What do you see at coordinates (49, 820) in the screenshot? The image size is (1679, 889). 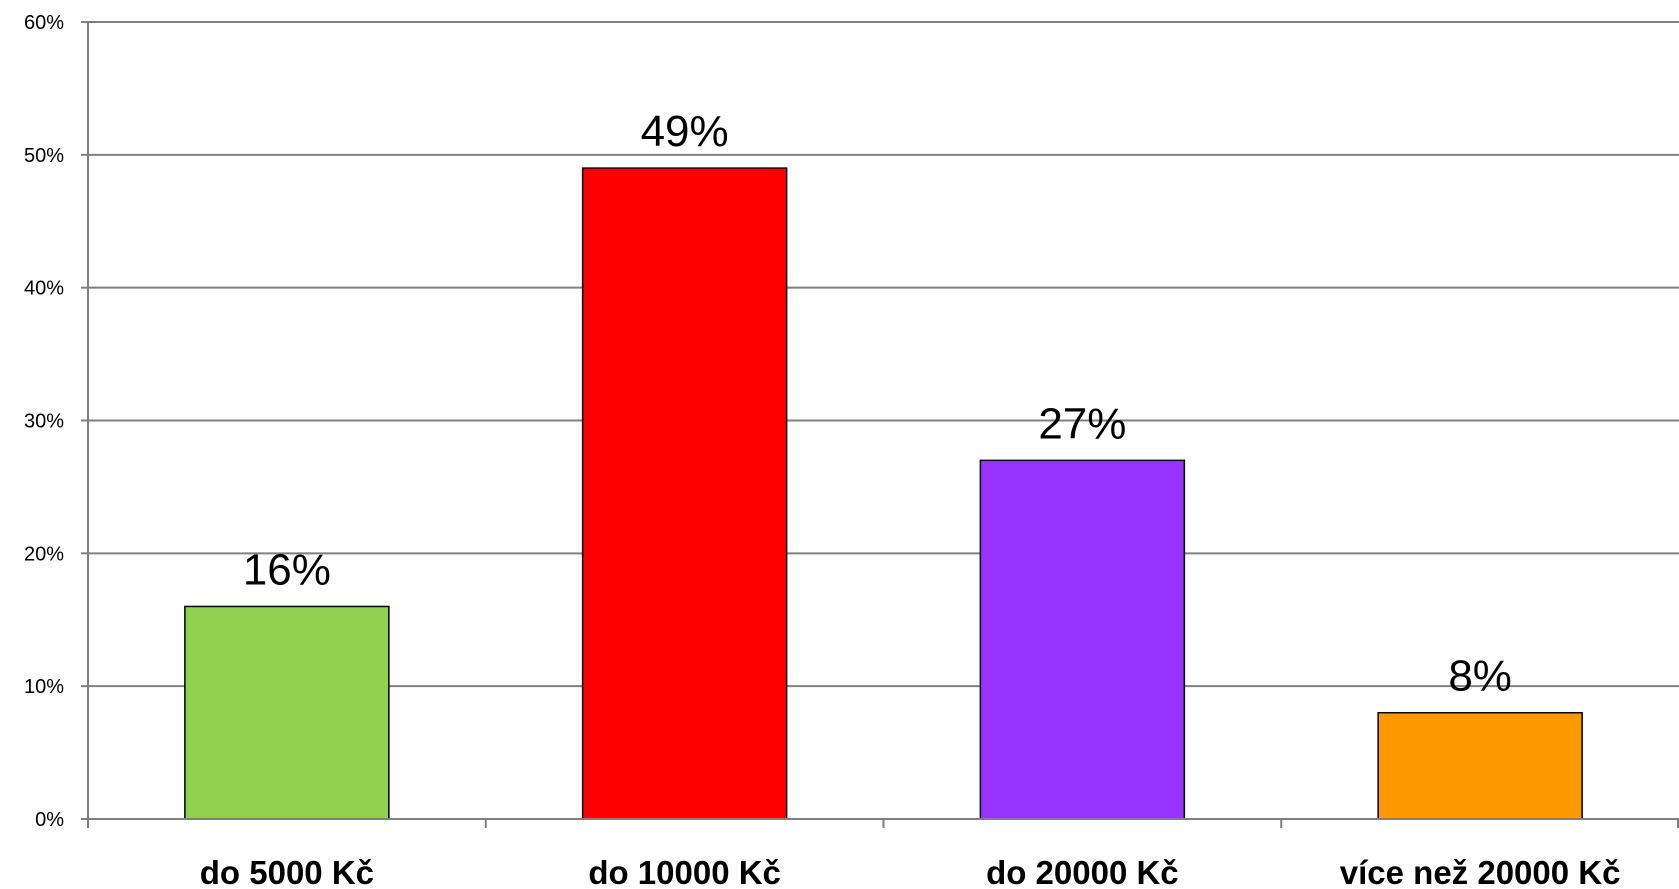 I see `y-tick-label: 0%` at bounding box center [49, 820].